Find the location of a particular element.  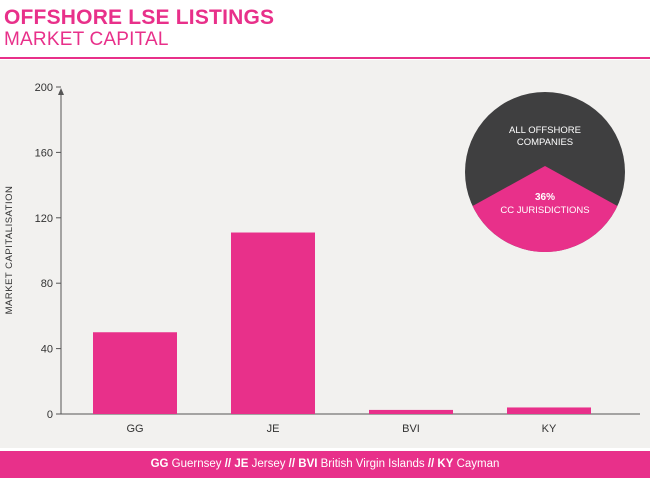

legend-code: BVI is located at coordinates (308, 464).